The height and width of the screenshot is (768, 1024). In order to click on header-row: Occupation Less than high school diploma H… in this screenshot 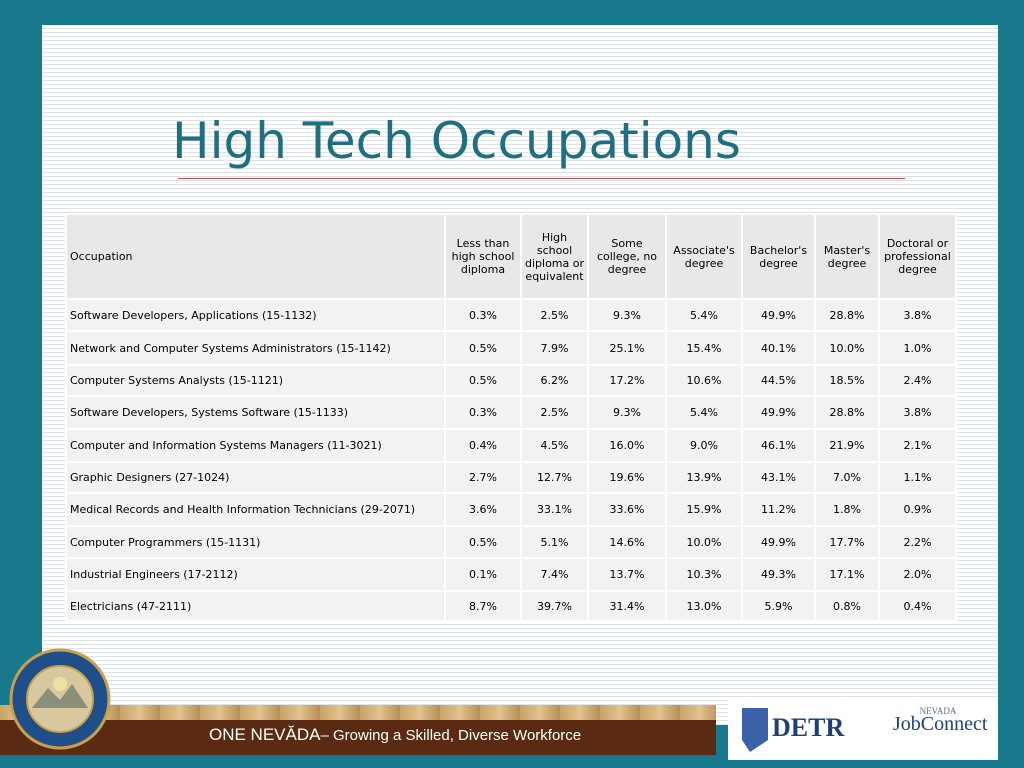, I will do `click(511, 256)`.